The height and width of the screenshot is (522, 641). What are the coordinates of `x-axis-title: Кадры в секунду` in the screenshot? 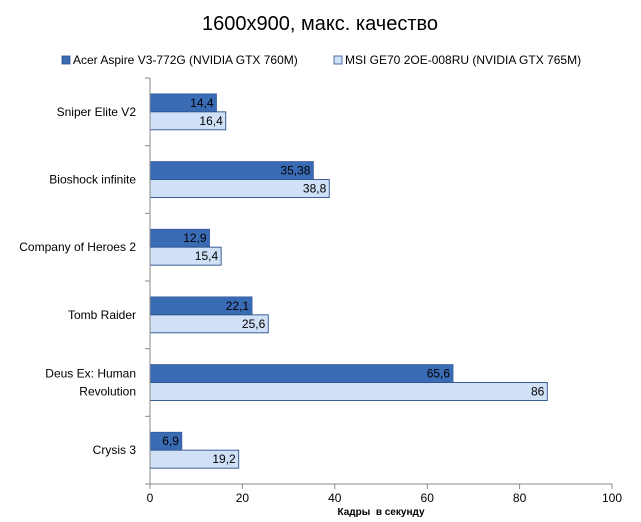 It's located at (380, 512).